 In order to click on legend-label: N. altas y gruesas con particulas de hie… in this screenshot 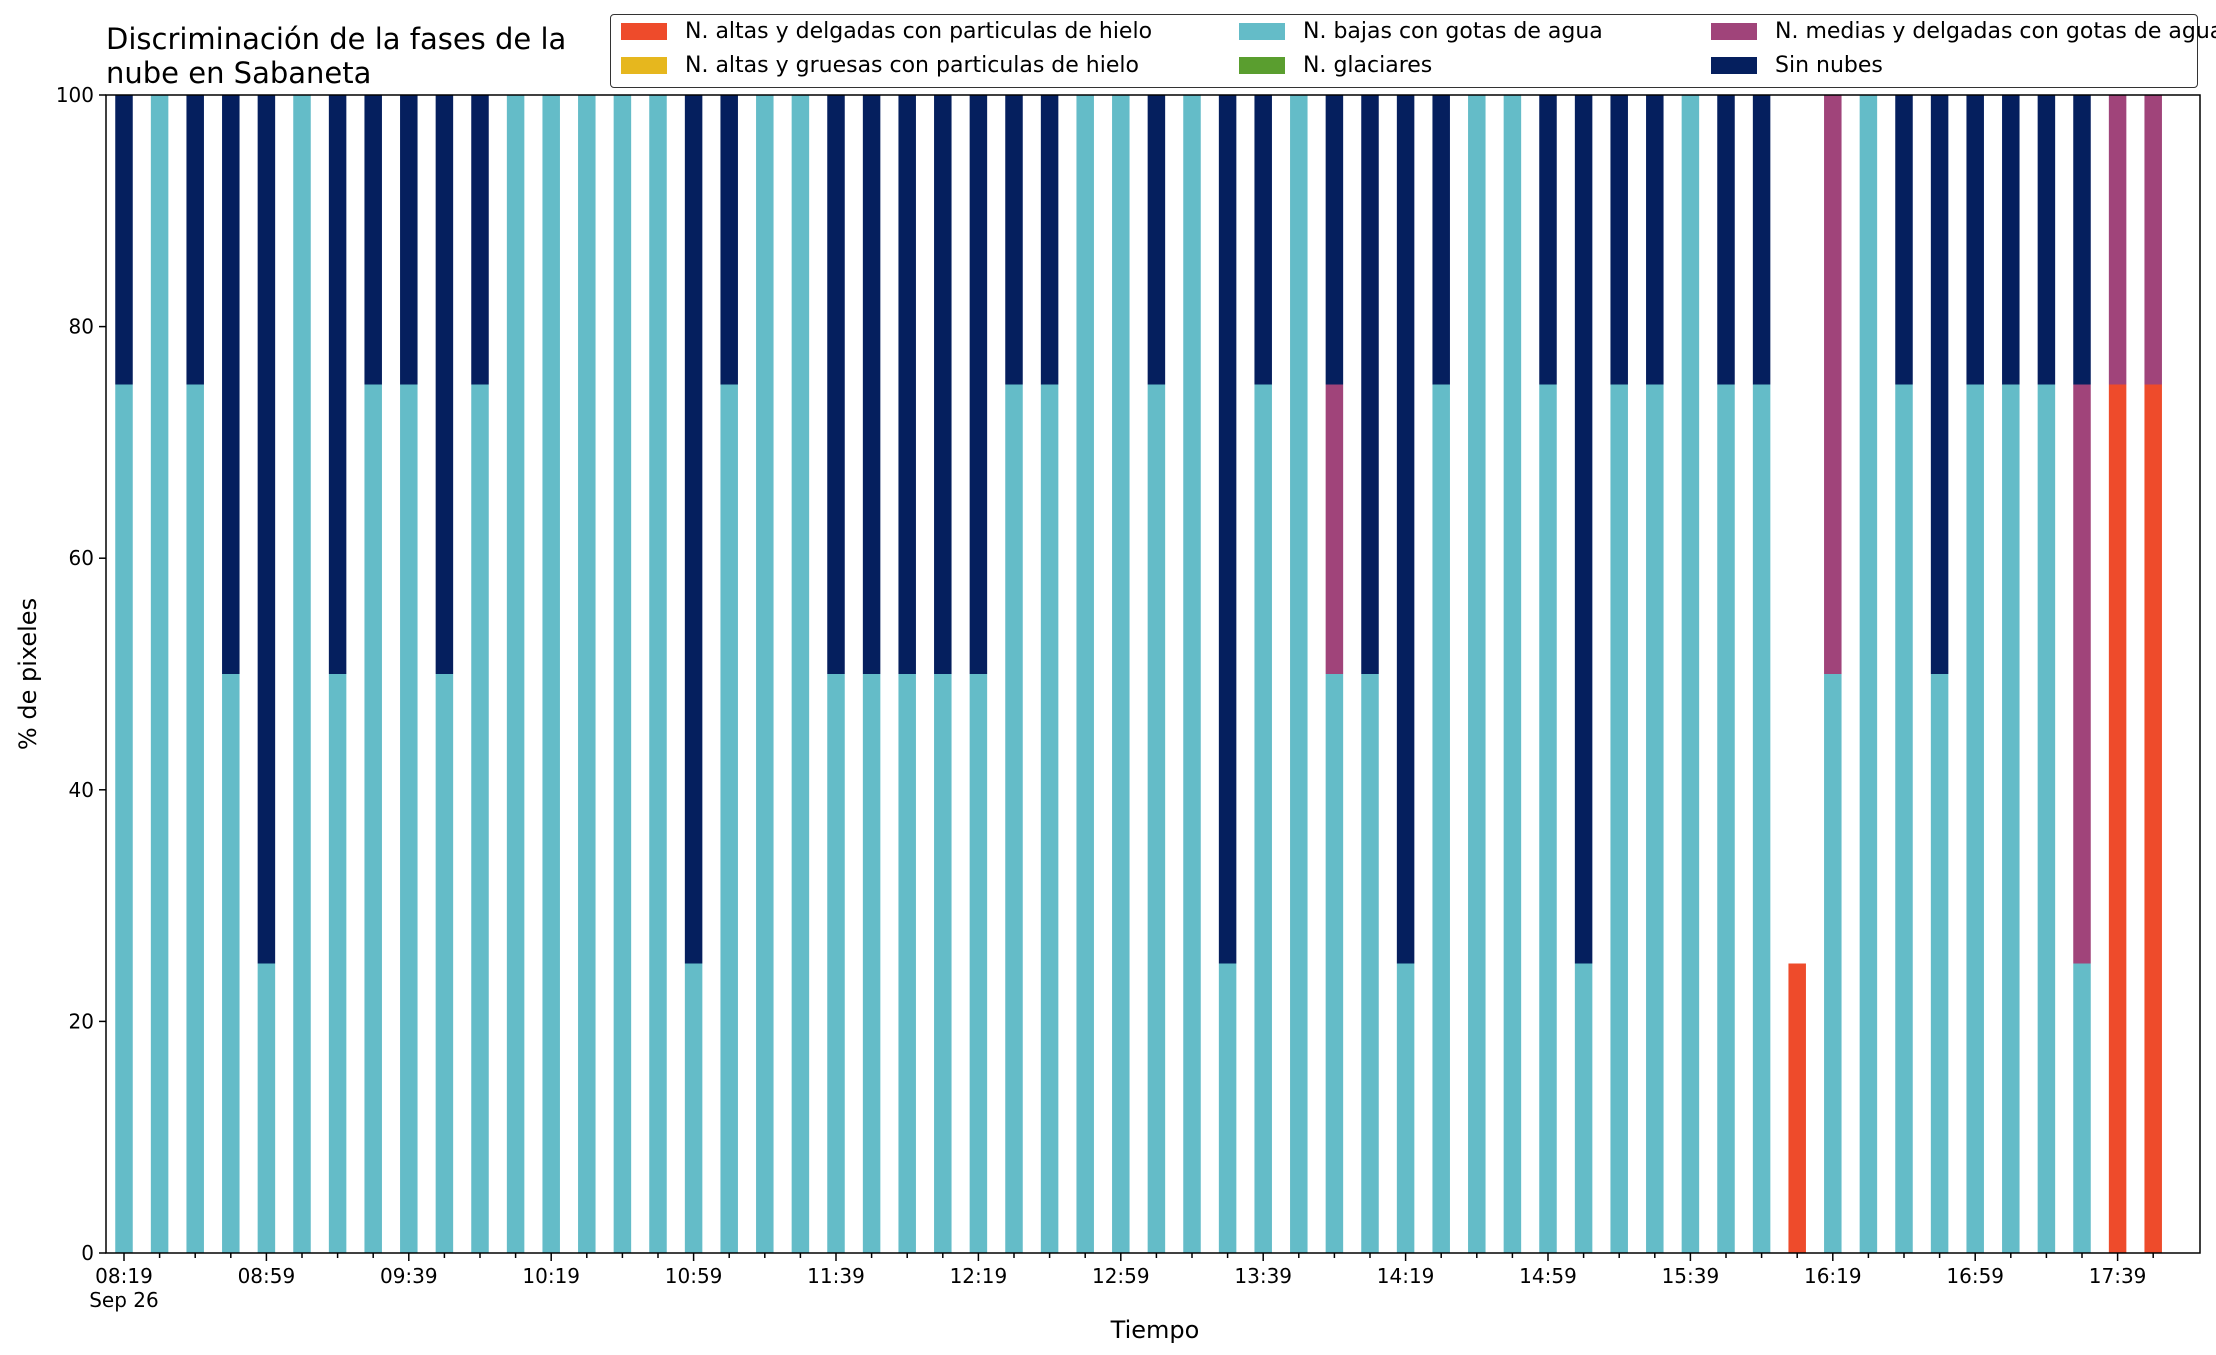, I will do `click(912, 65)`.